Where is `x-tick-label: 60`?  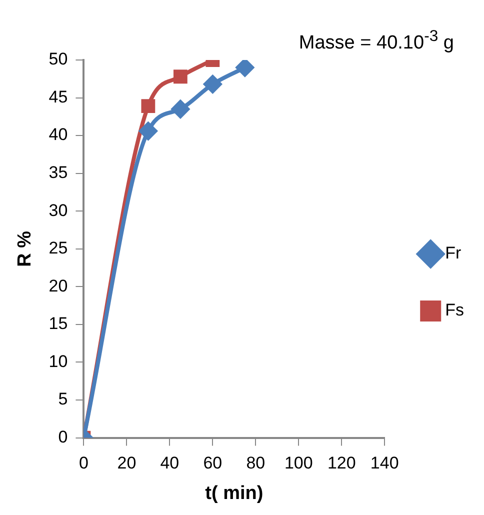
x-tick-label: 60 is located at coordinates (212, 463).